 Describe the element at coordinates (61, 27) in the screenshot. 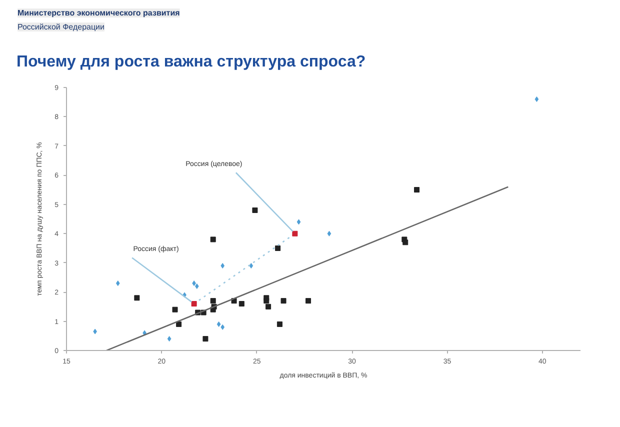

I see `text: Российской Федерации` at that location.